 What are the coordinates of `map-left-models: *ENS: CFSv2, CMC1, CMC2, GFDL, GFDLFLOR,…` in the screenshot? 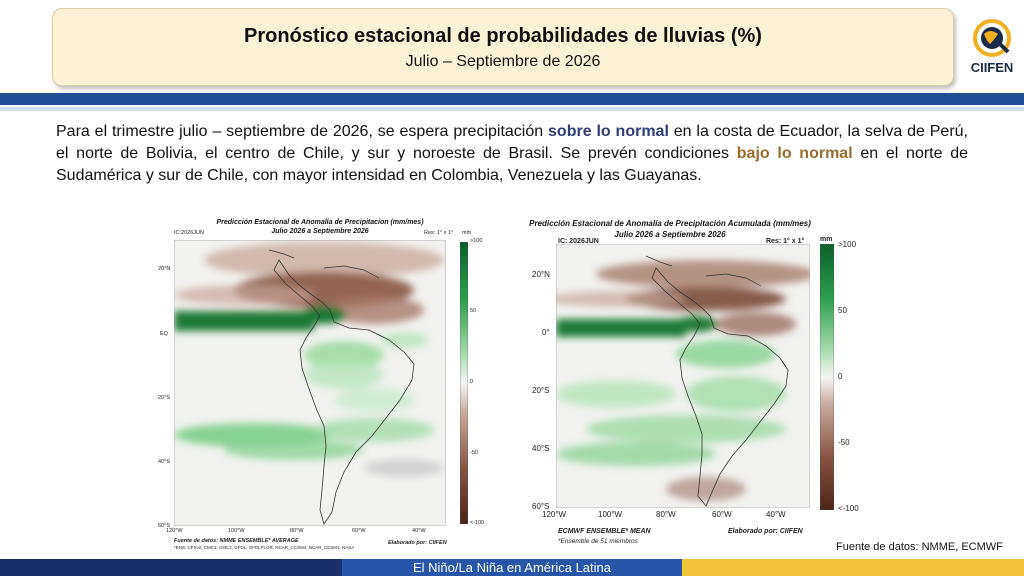 It's located at (264, 547).